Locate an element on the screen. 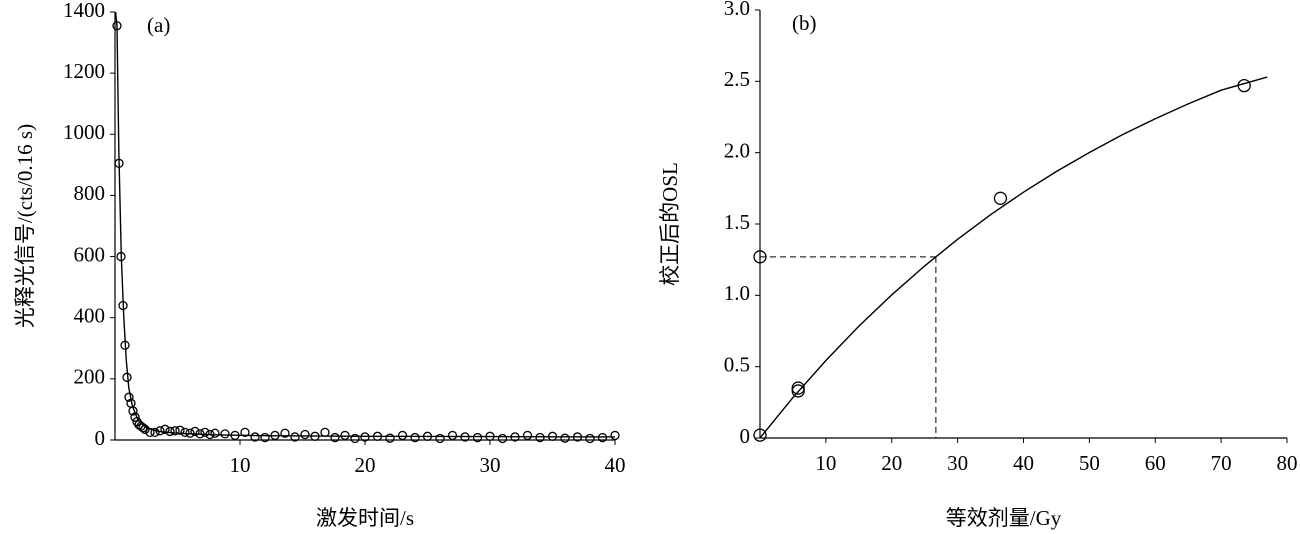 This screenshot has width=1300, height=534. y-tick-label: 200 is located at coordinates (90, 377).